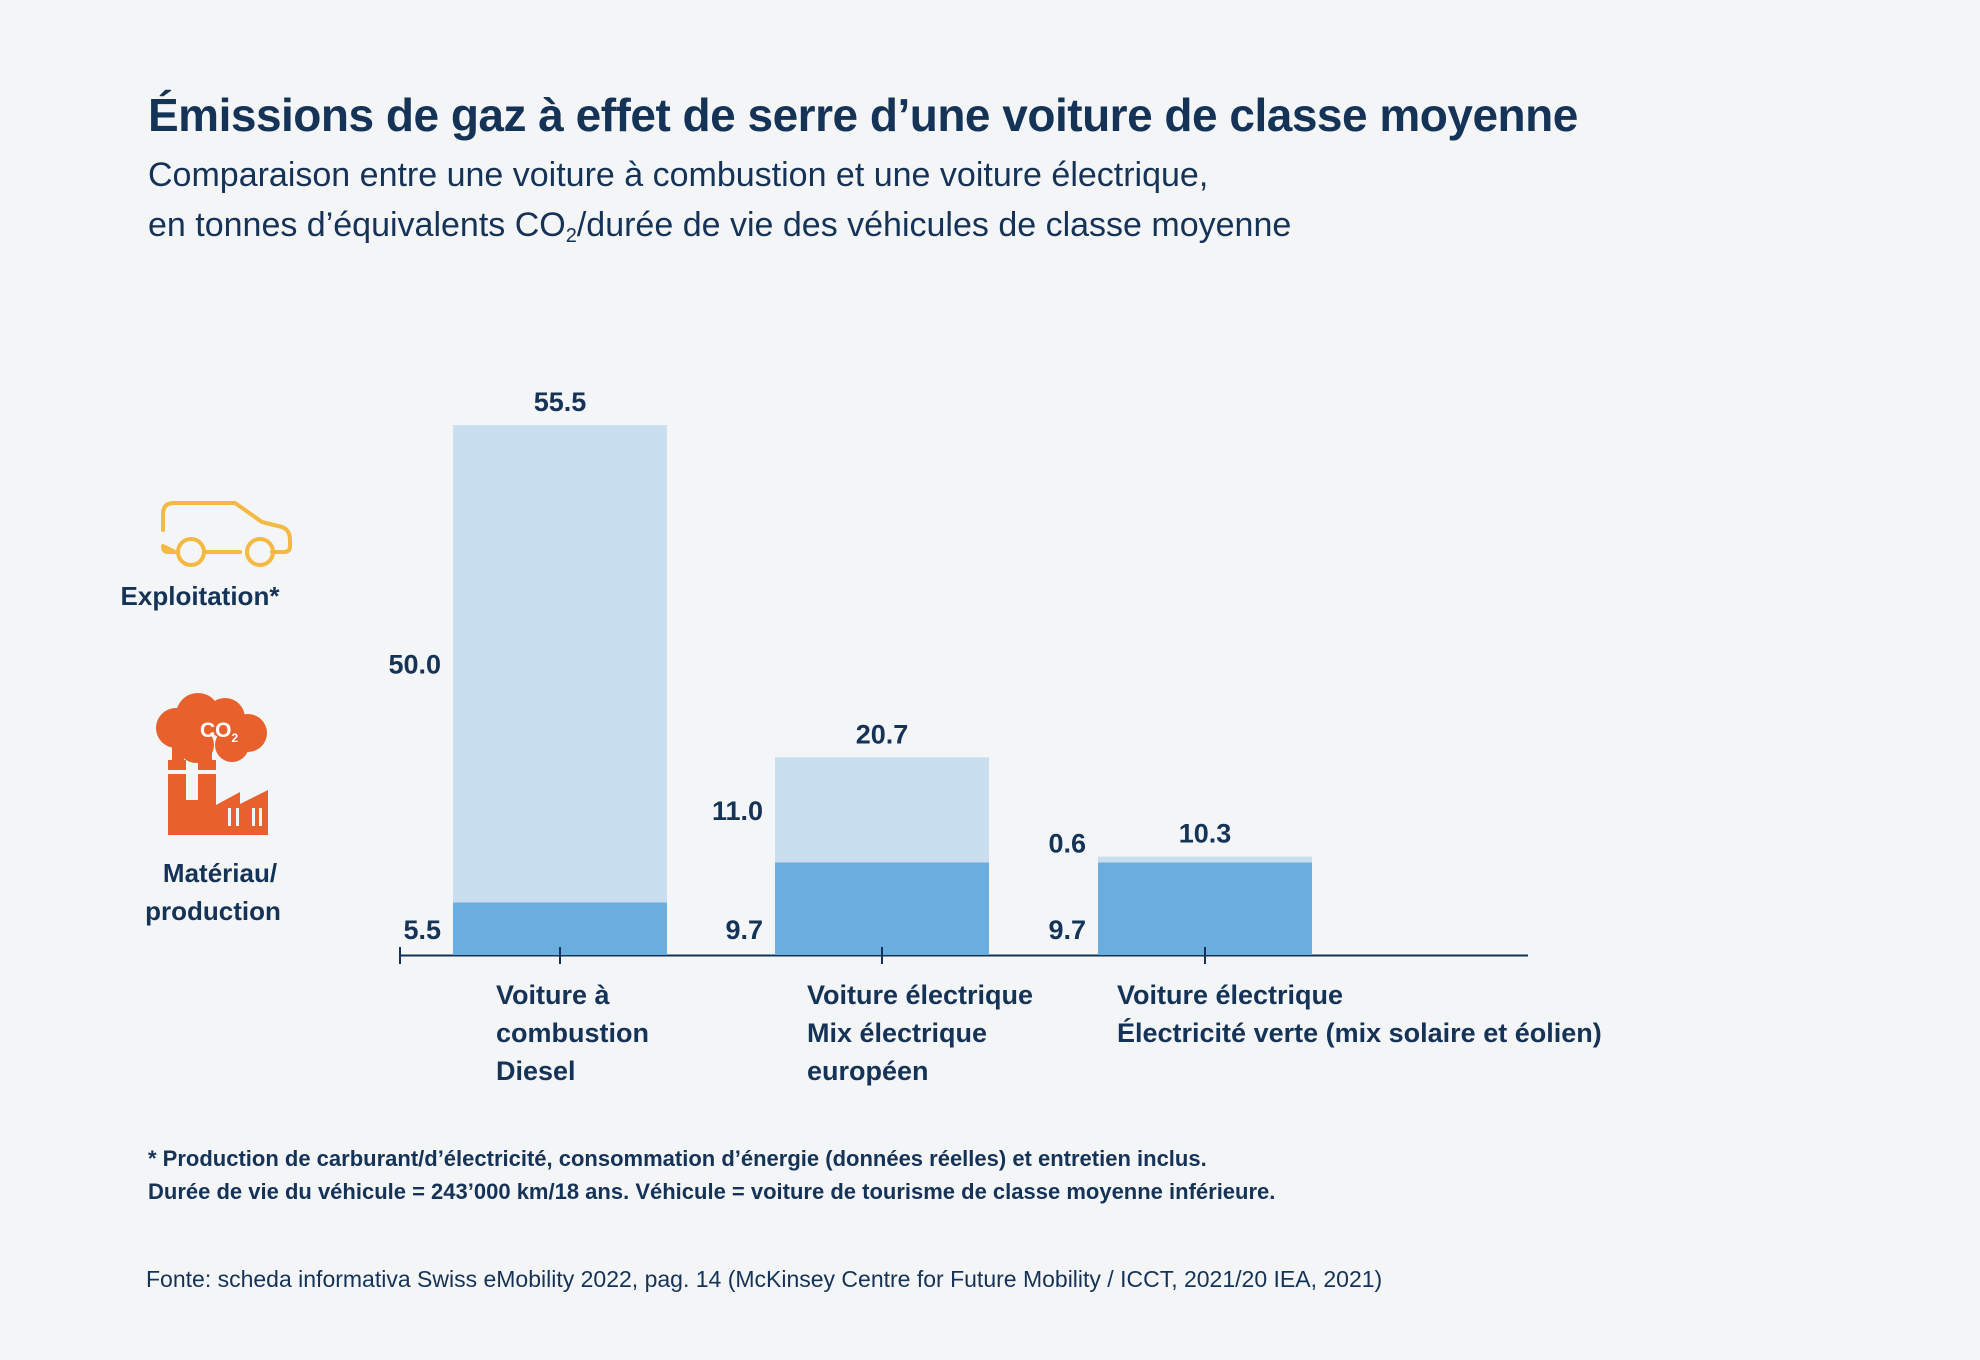  Describe the element at coordinates (1205, 834) in the screenshot. I see `data-label-total-3: 10.3` at that location.